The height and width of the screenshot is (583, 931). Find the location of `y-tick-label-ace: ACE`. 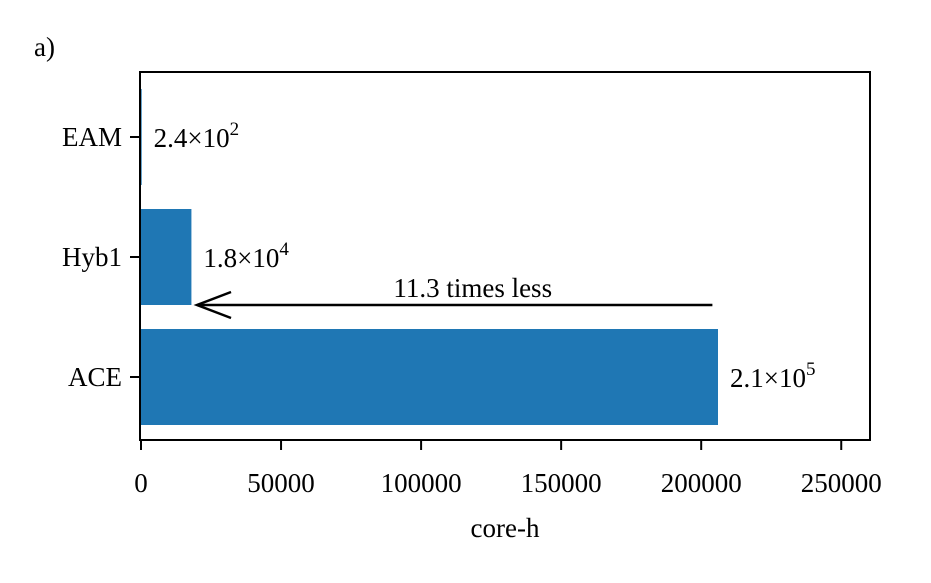

y-tick-label-ace: ACE is located at coordinates (95, 377).